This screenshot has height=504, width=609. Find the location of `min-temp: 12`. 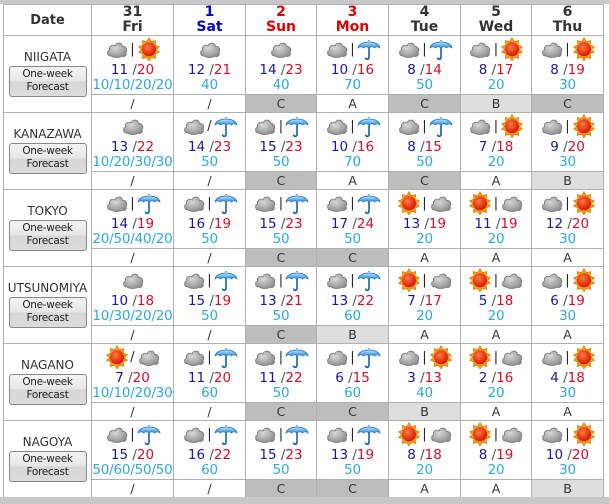

min-temp: 12 is located at coordinates (196, 70).